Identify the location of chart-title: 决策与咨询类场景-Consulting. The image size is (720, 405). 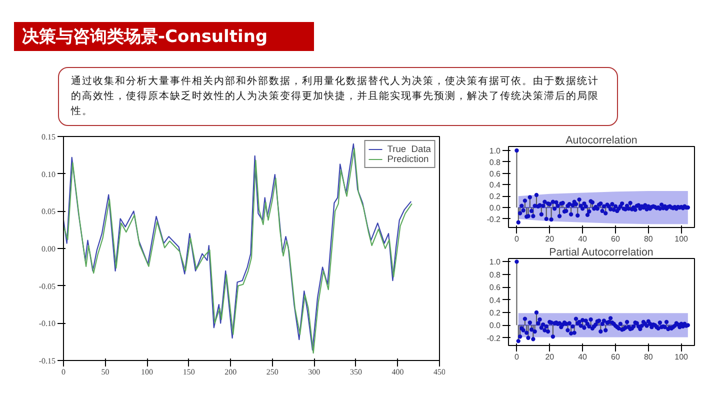
(164, 36).